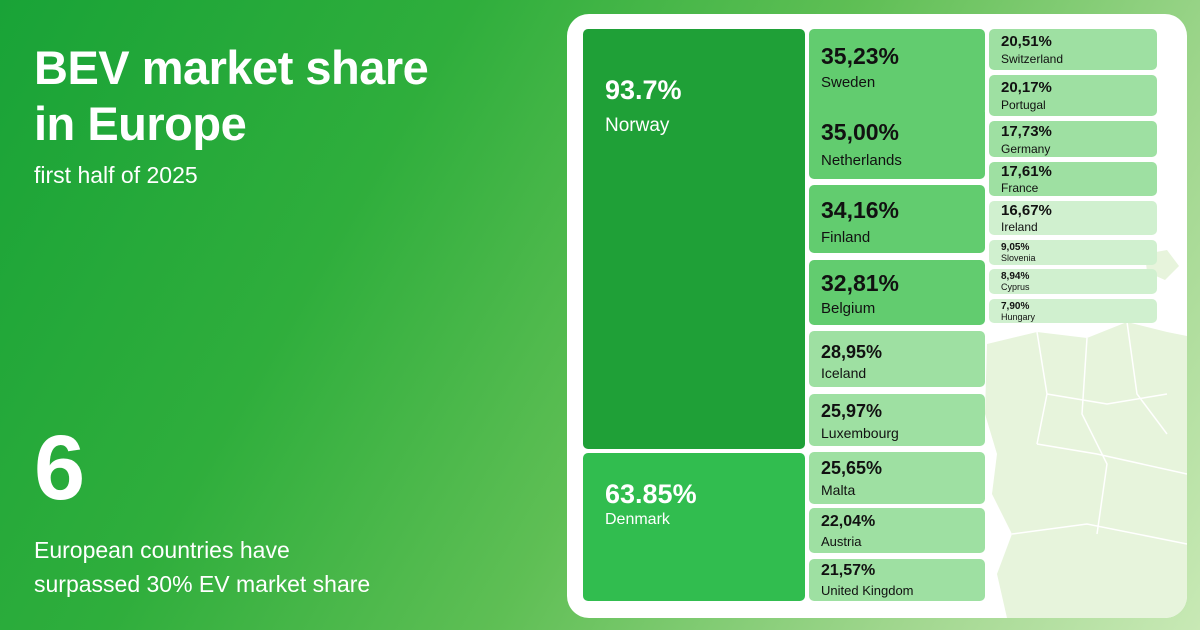  I want to click on tile-label: Finland, so click(846, 237).